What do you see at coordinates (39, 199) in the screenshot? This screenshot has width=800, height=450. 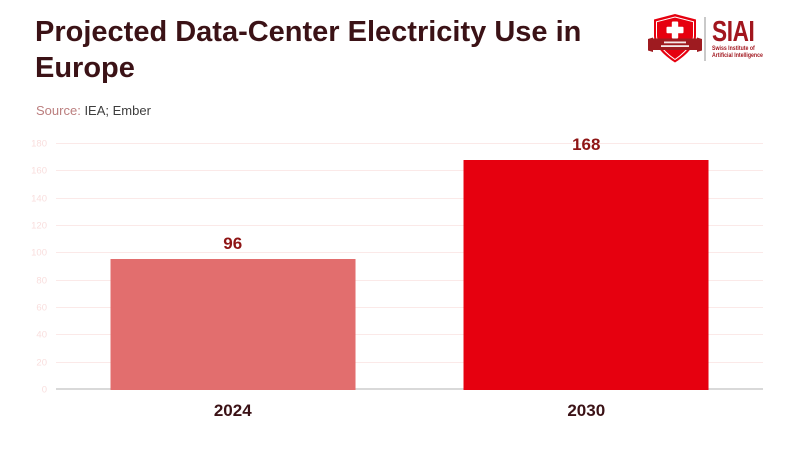 I see `y-tick-label-140: 140` at bounding box center [39, 199].